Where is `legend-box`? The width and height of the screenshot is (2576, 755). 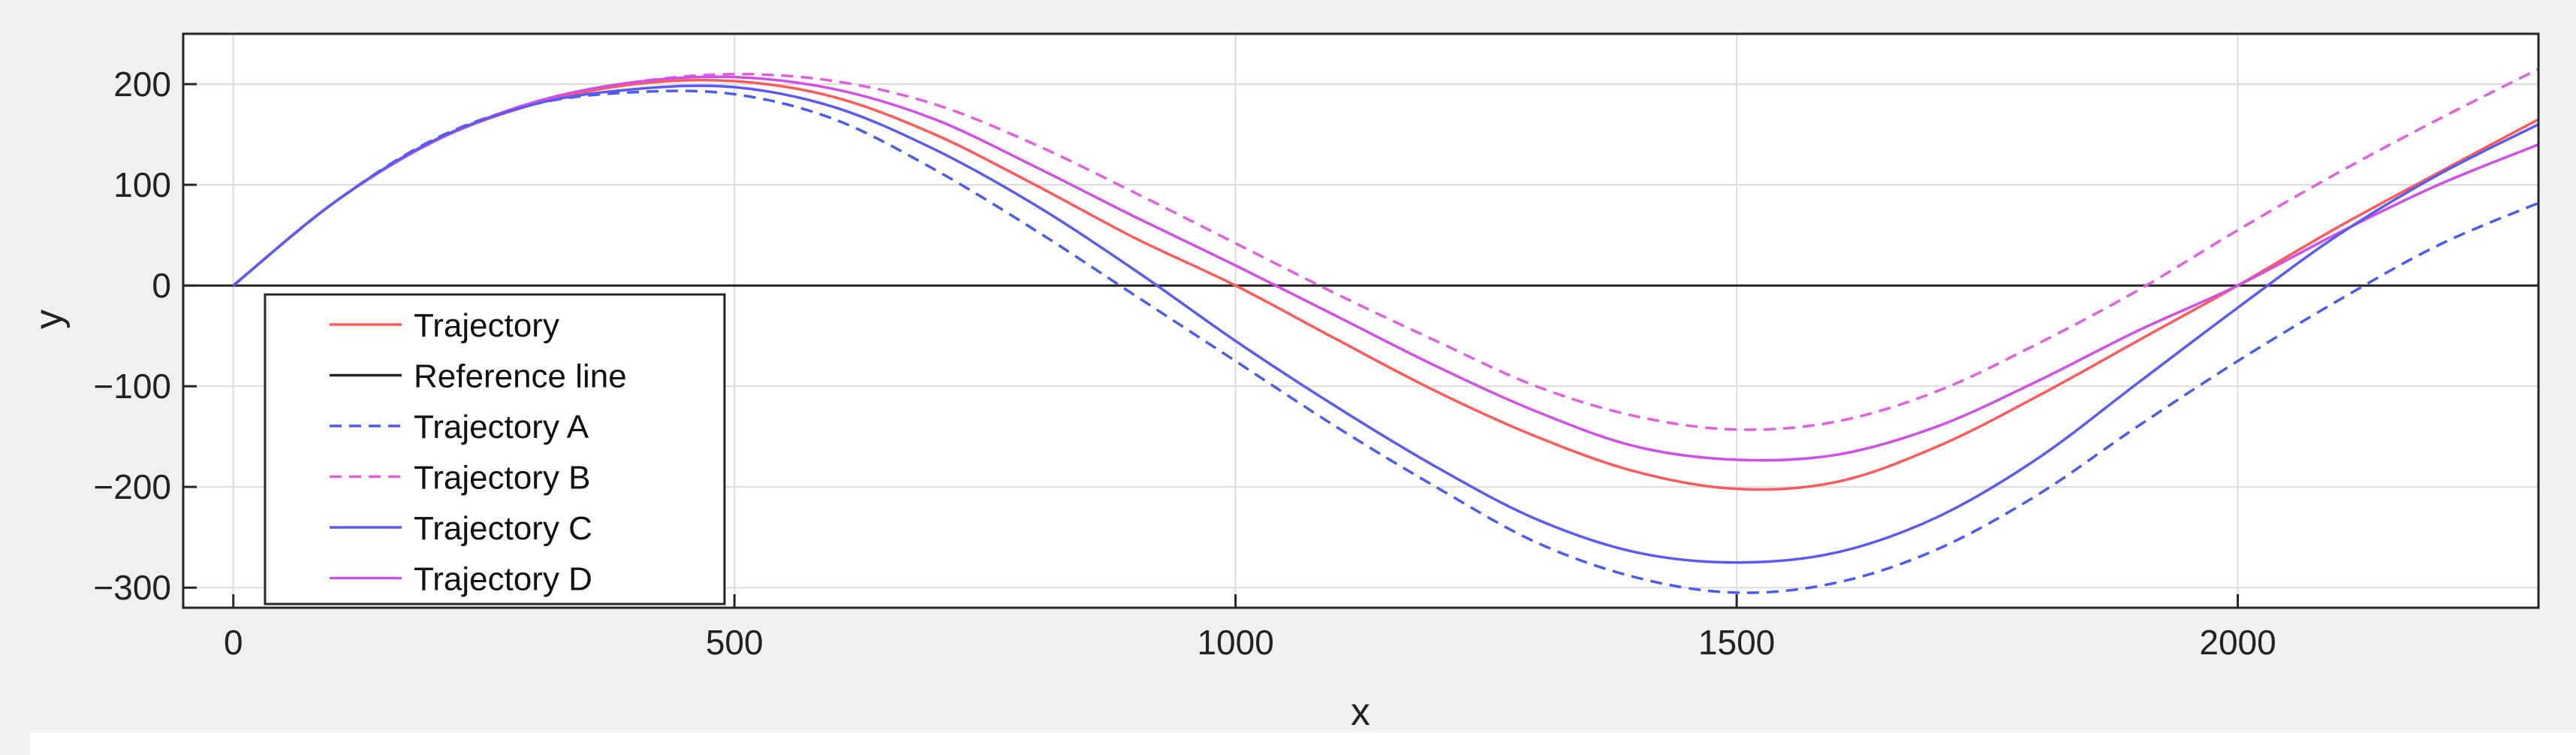
legend-box is located at coordinates (495, 449).